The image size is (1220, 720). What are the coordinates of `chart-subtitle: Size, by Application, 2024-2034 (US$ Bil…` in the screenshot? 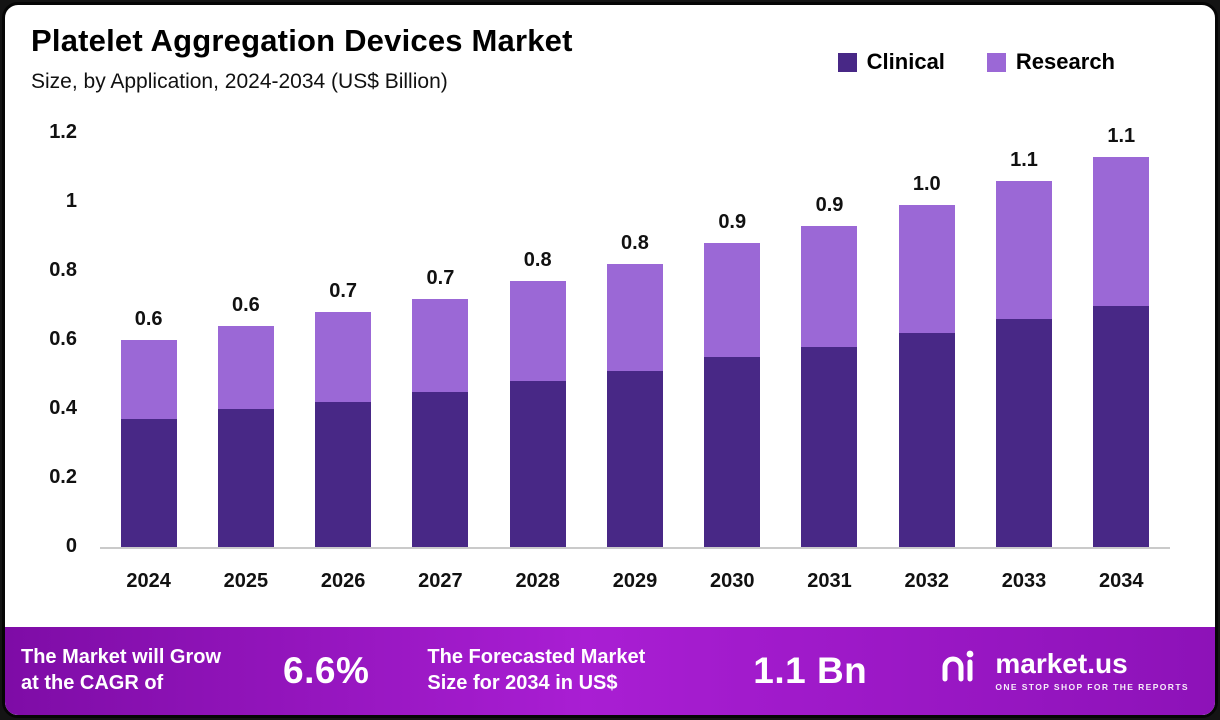 It's located at (239, 81).